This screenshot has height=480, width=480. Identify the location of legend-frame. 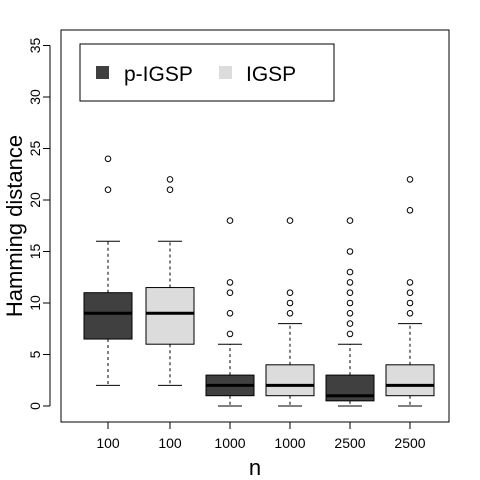
(207, 72).